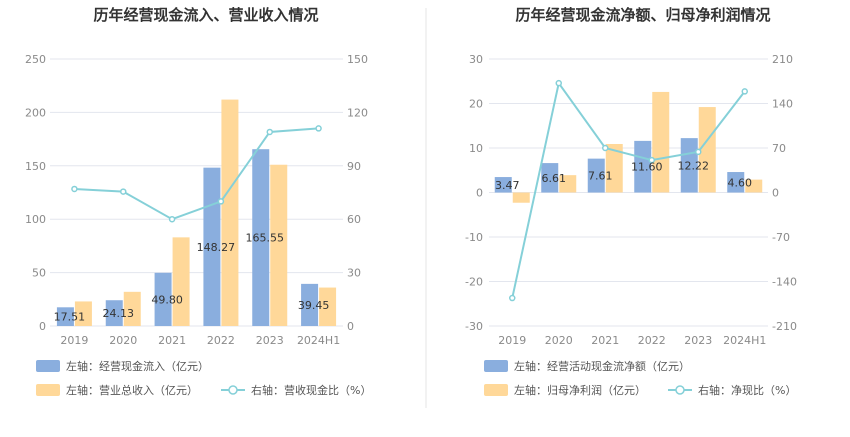 The image size is (850, 437). I want to click on right-axis-tick-label: 140, so click(782, 104).